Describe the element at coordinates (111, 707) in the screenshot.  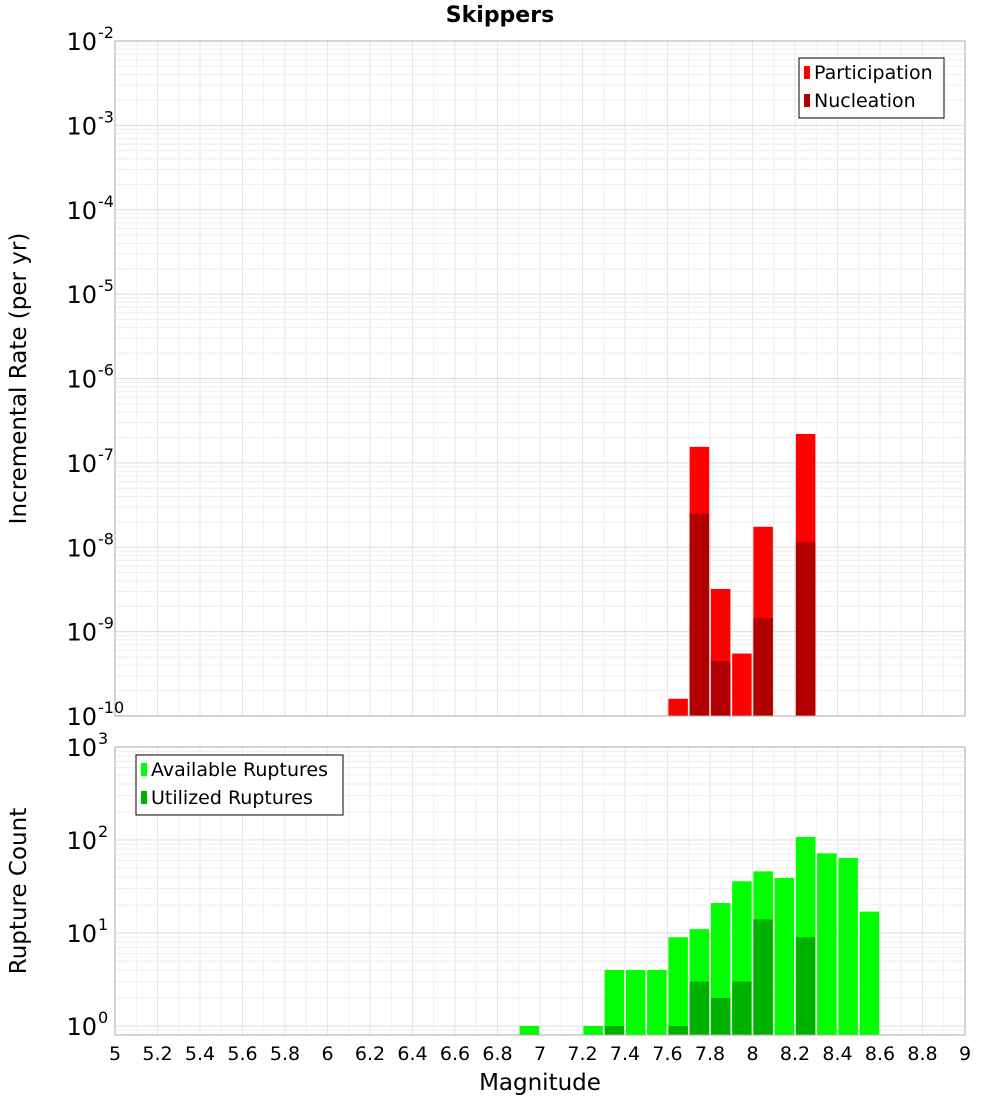
I see `y-tick-exponent: -10` at that location.